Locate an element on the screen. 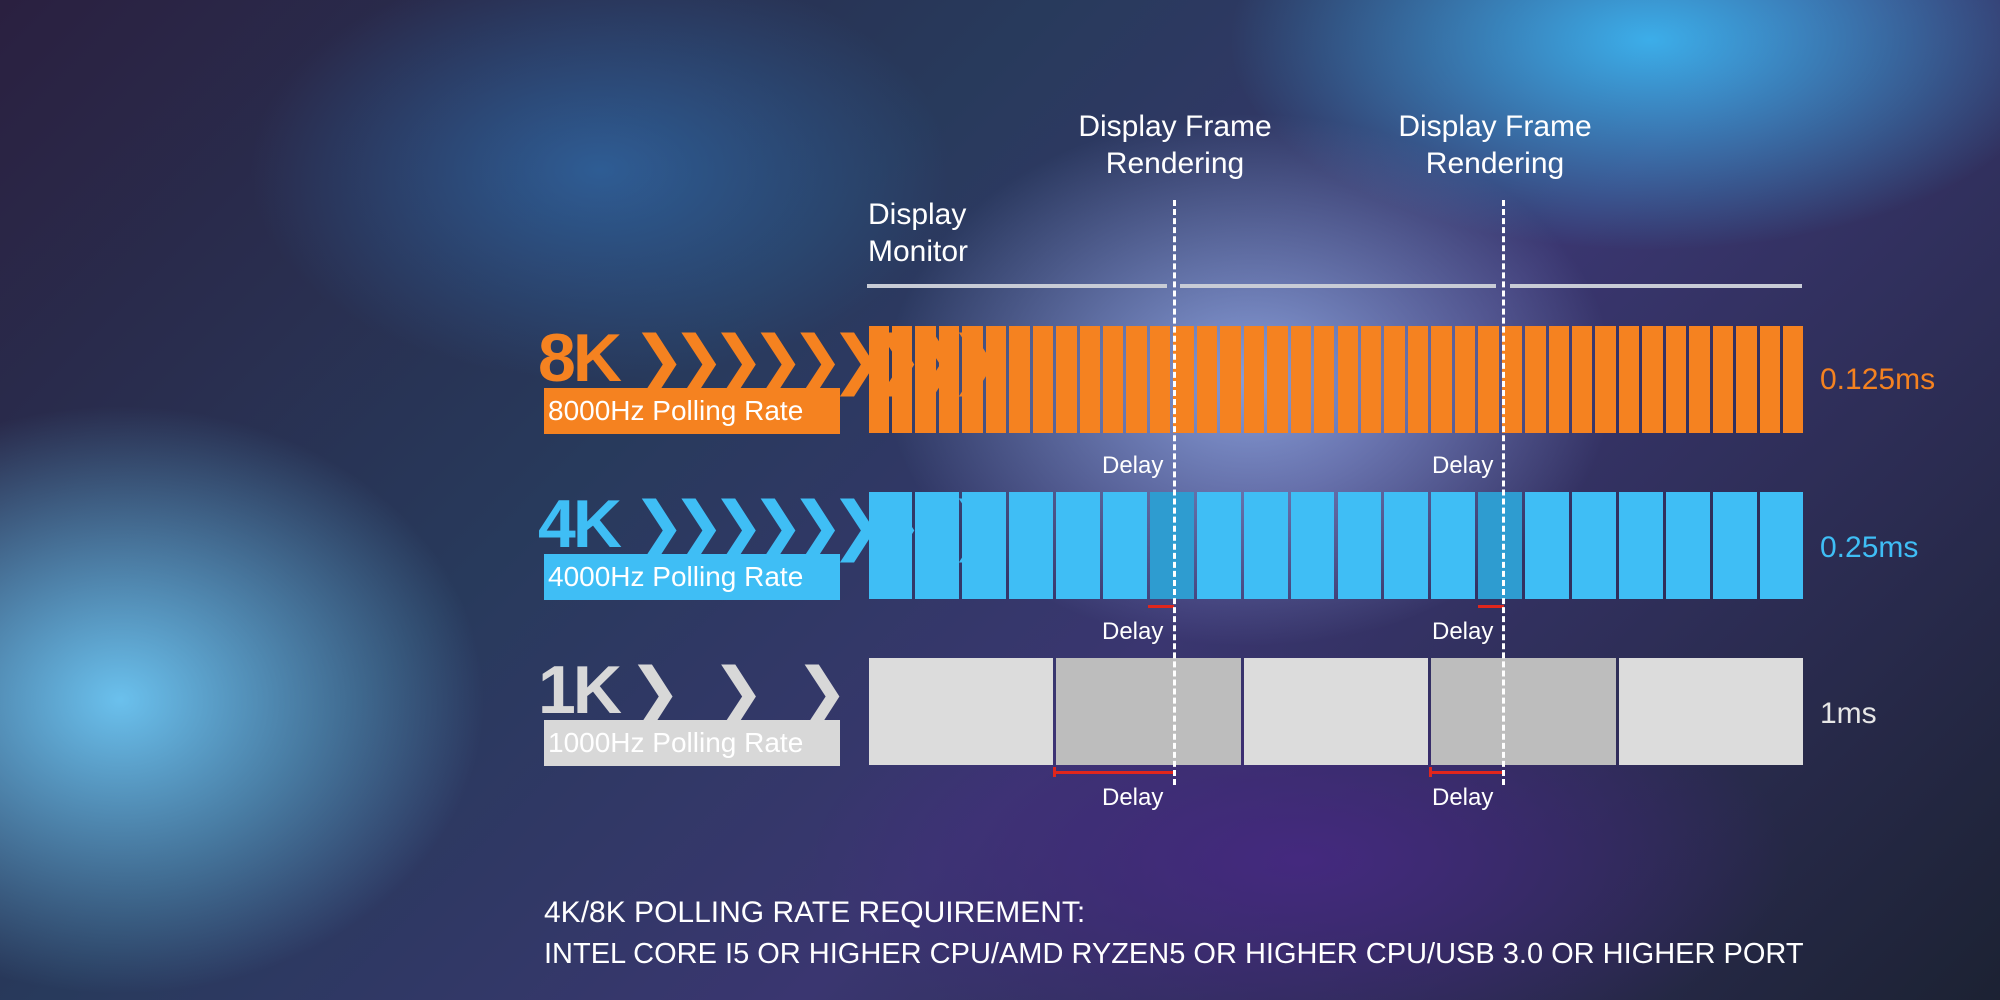  frame-label-2-line-1: Display Frame is located at coordinates (1495, 126).